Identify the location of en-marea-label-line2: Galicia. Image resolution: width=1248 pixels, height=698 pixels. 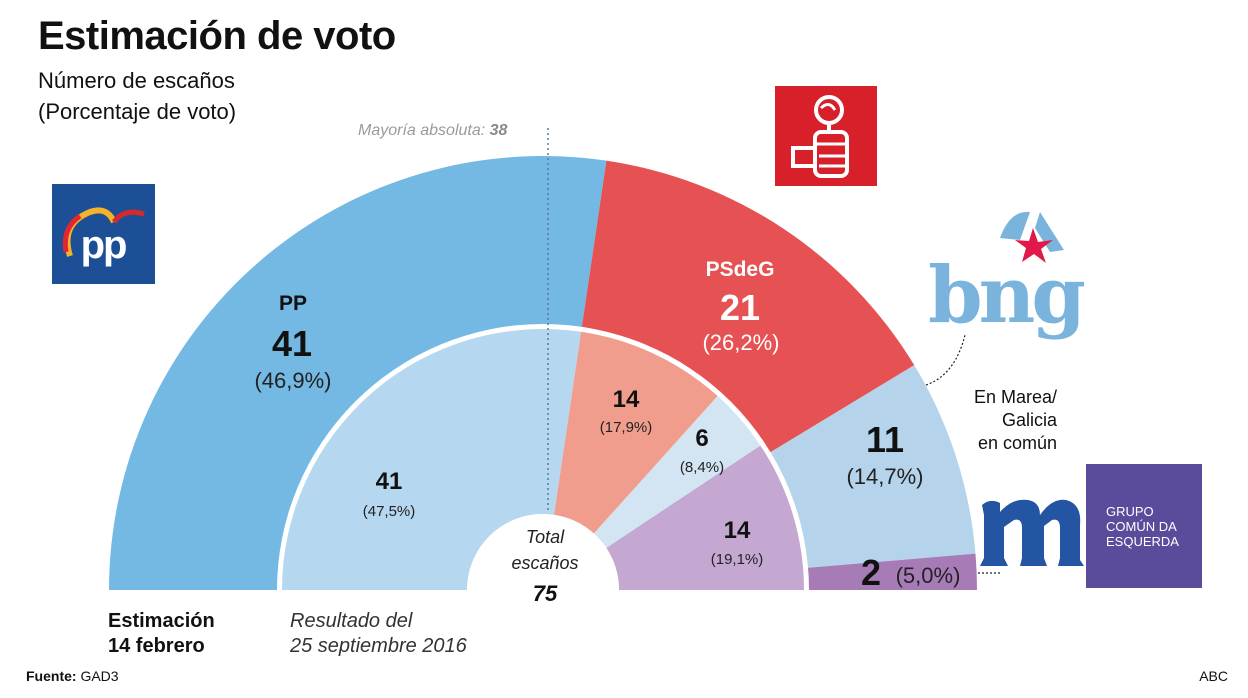
(1029, 420).